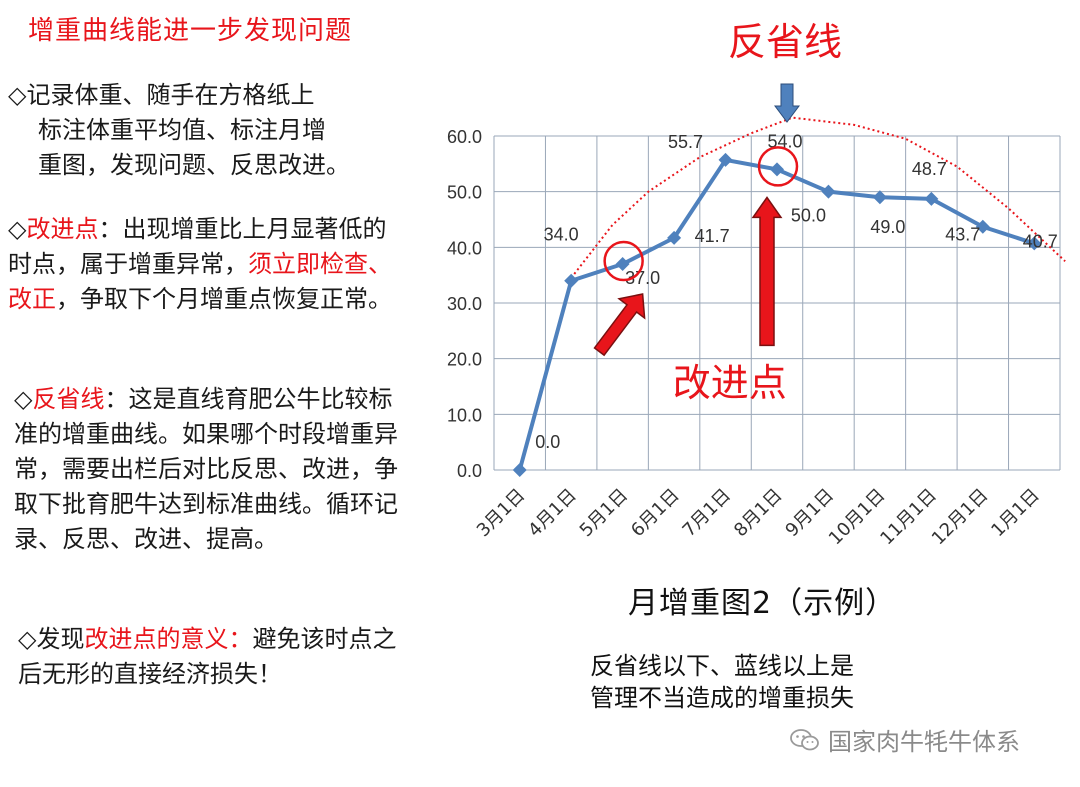  I want to click on chart-caption: 月增重图2（示例）, so click(762, 603).